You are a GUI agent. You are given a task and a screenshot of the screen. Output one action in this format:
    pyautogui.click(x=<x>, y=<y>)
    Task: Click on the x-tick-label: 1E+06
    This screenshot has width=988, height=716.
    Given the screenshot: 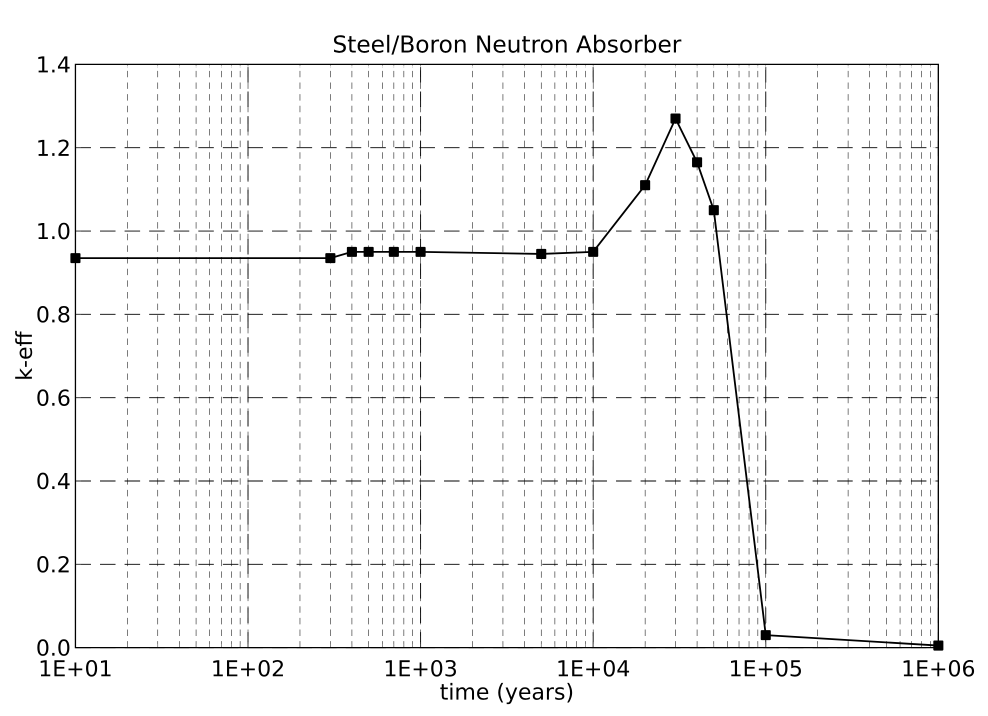 What is the action you would take?
    pyautogui.click(x=939, y=668)
    